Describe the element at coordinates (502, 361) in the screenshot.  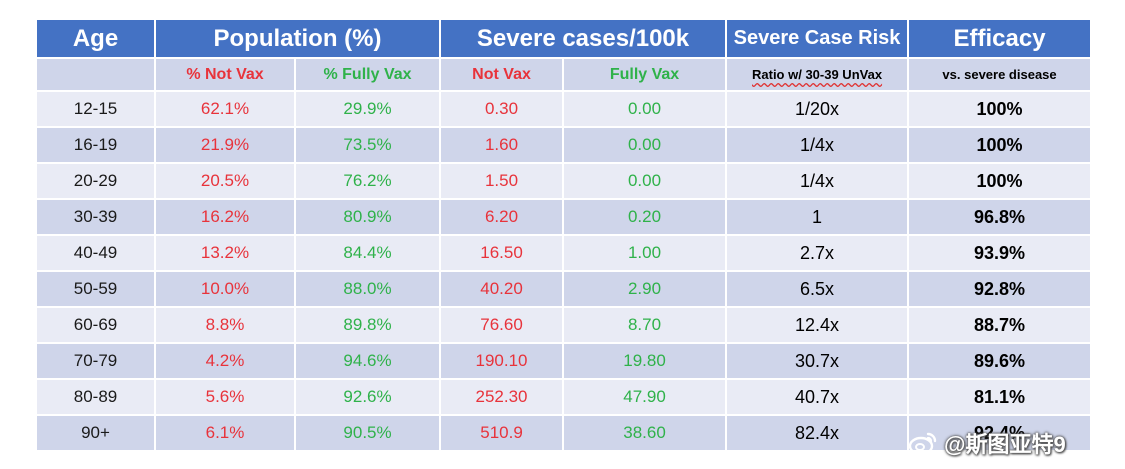
I see `severe-not-vax-cell: 190.10` at that location.